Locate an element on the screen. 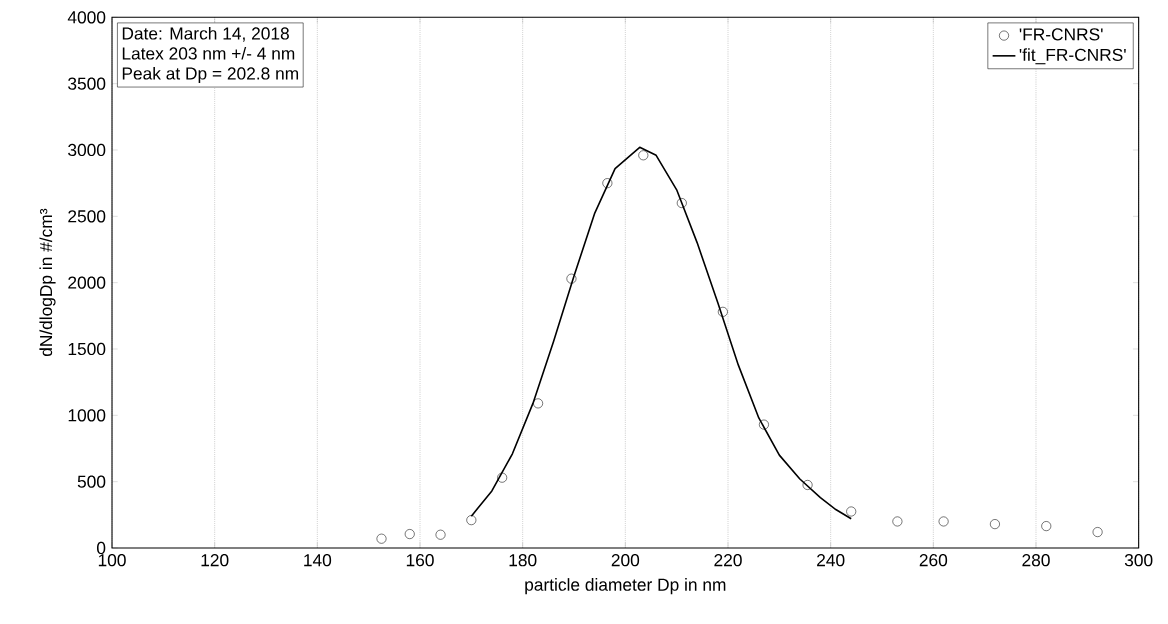  y-tick-label: 3500 is located at coordinates (87, 83).